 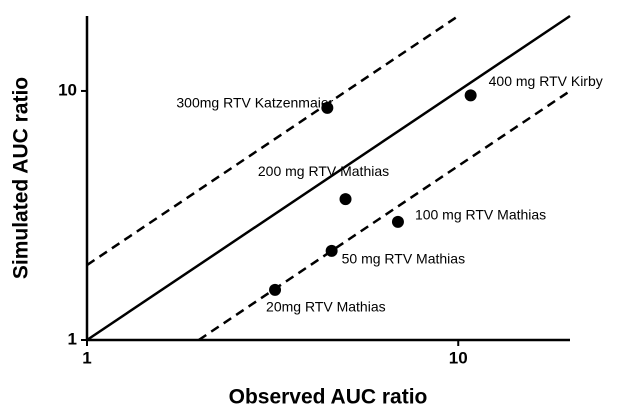 What do you see at coordinates (546, 81) in the screenshot?
I see `point-label: 400 mg RTV Kirby` at bounding box center [546, 81].